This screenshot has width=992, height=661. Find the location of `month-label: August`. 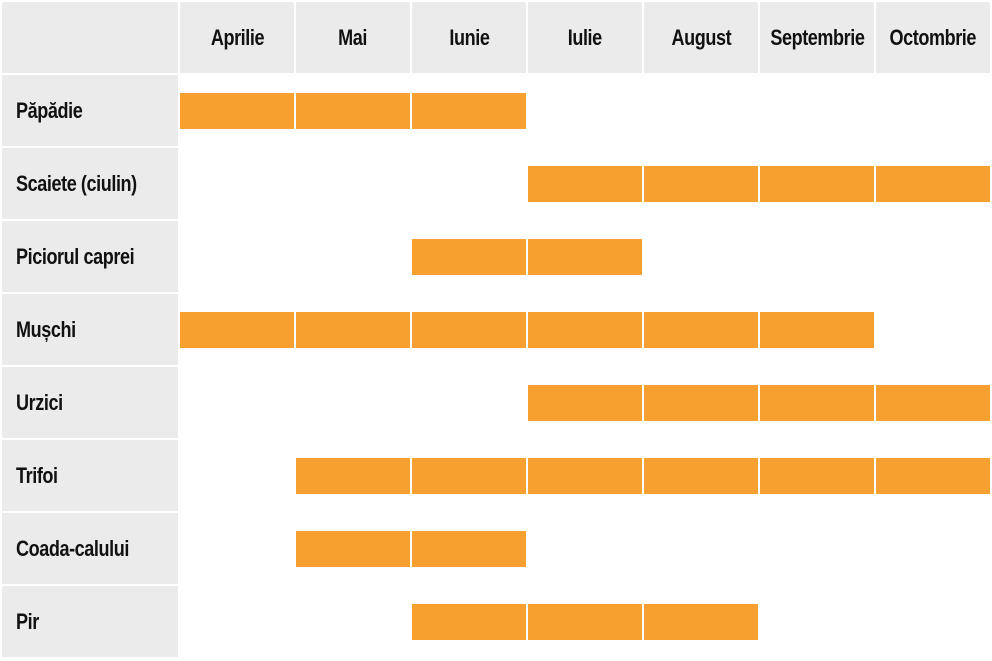

month-label: August is located at coordinates (701, 37).